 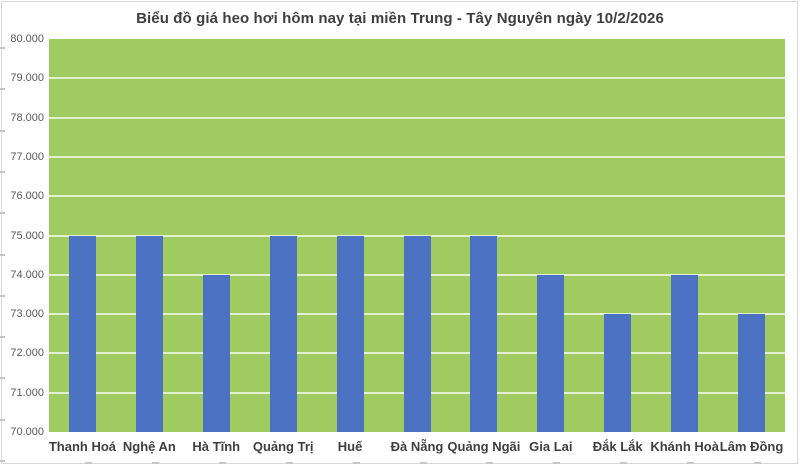 I want to click on x-tick-label: Hà Tĩnh, so click(x=216, y=446).